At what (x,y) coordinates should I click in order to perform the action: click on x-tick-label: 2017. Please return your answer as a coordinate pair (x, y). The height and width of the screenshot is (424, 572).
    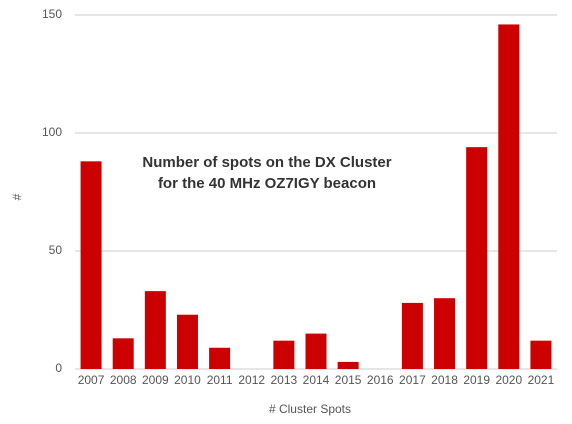
    Looking at the image, I should click on (412, 380).